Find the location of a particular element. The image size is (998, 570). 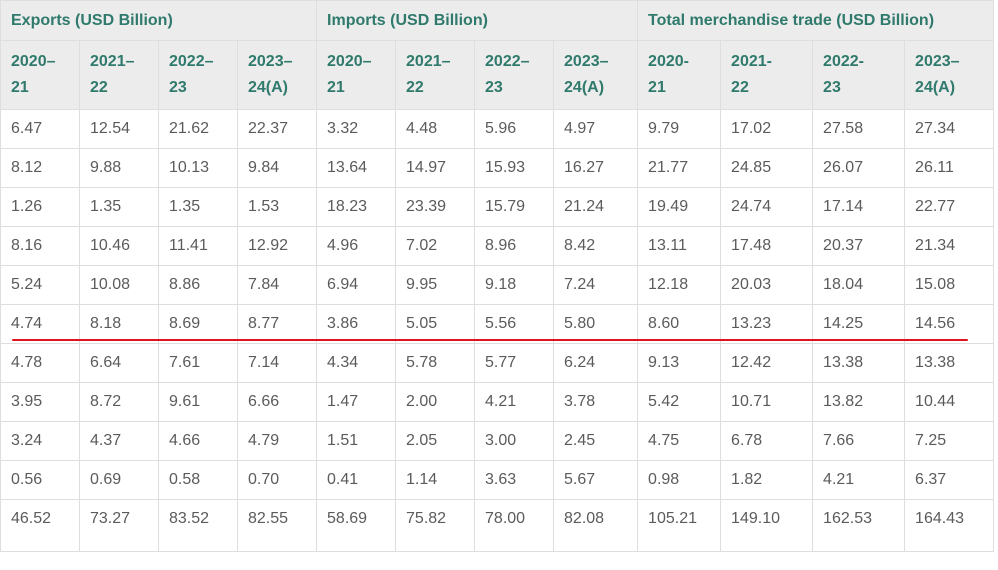

table-cell: 0.98 is located at coordinates (679, 480).